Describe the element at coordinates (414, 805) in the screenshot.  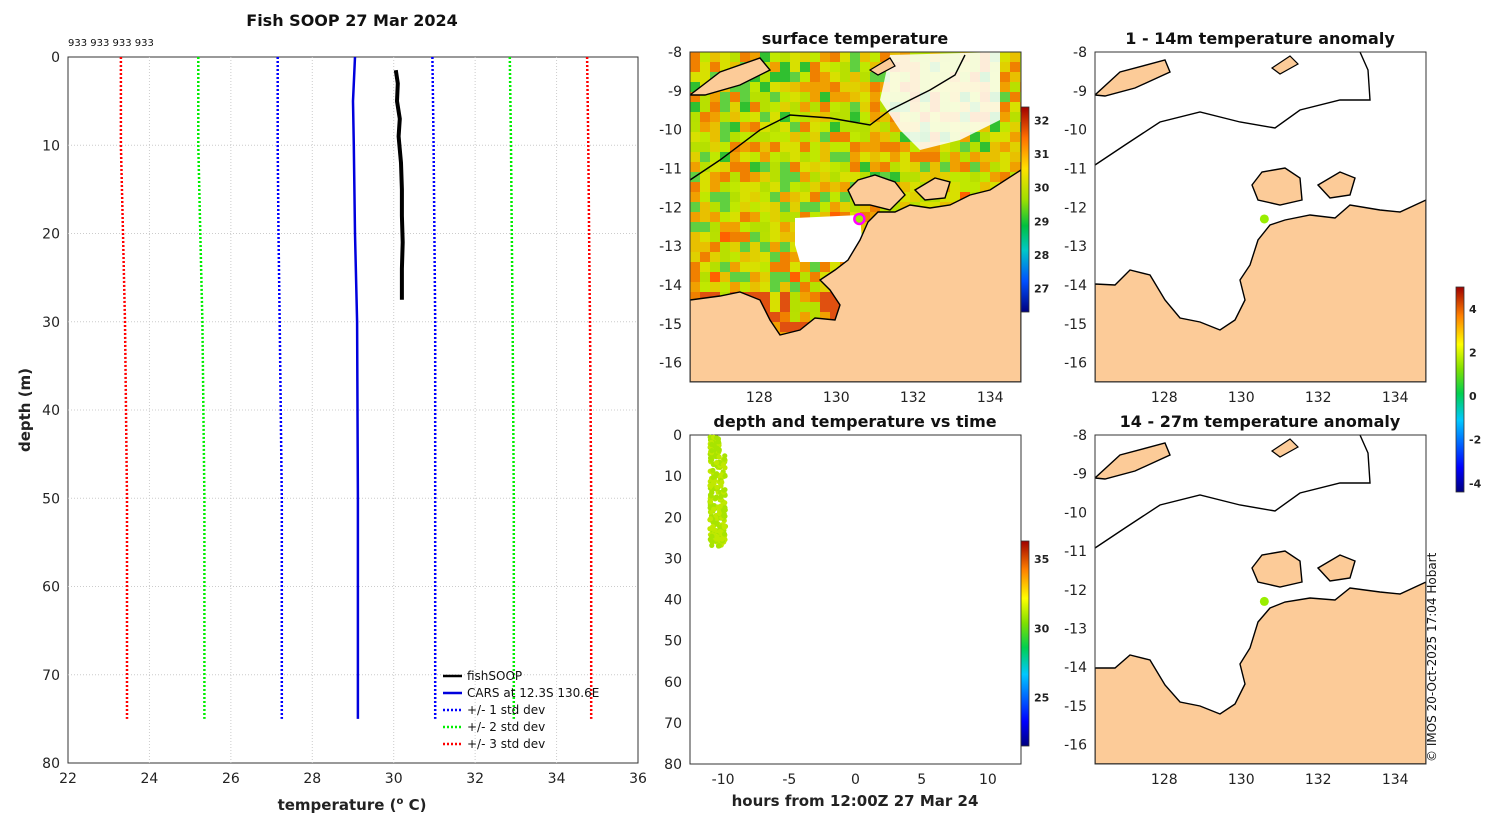
I see `profile-x-label-end: C)` at that location.